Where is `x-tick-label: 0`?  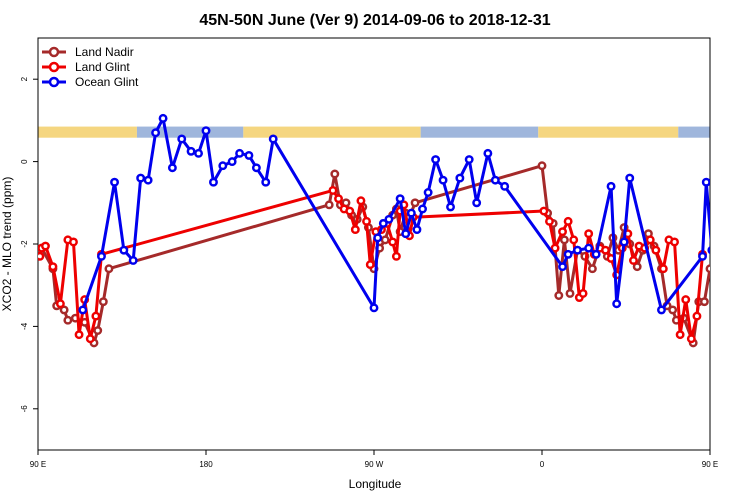 x-tick-label: 0 is located at coordinates (542, 464).